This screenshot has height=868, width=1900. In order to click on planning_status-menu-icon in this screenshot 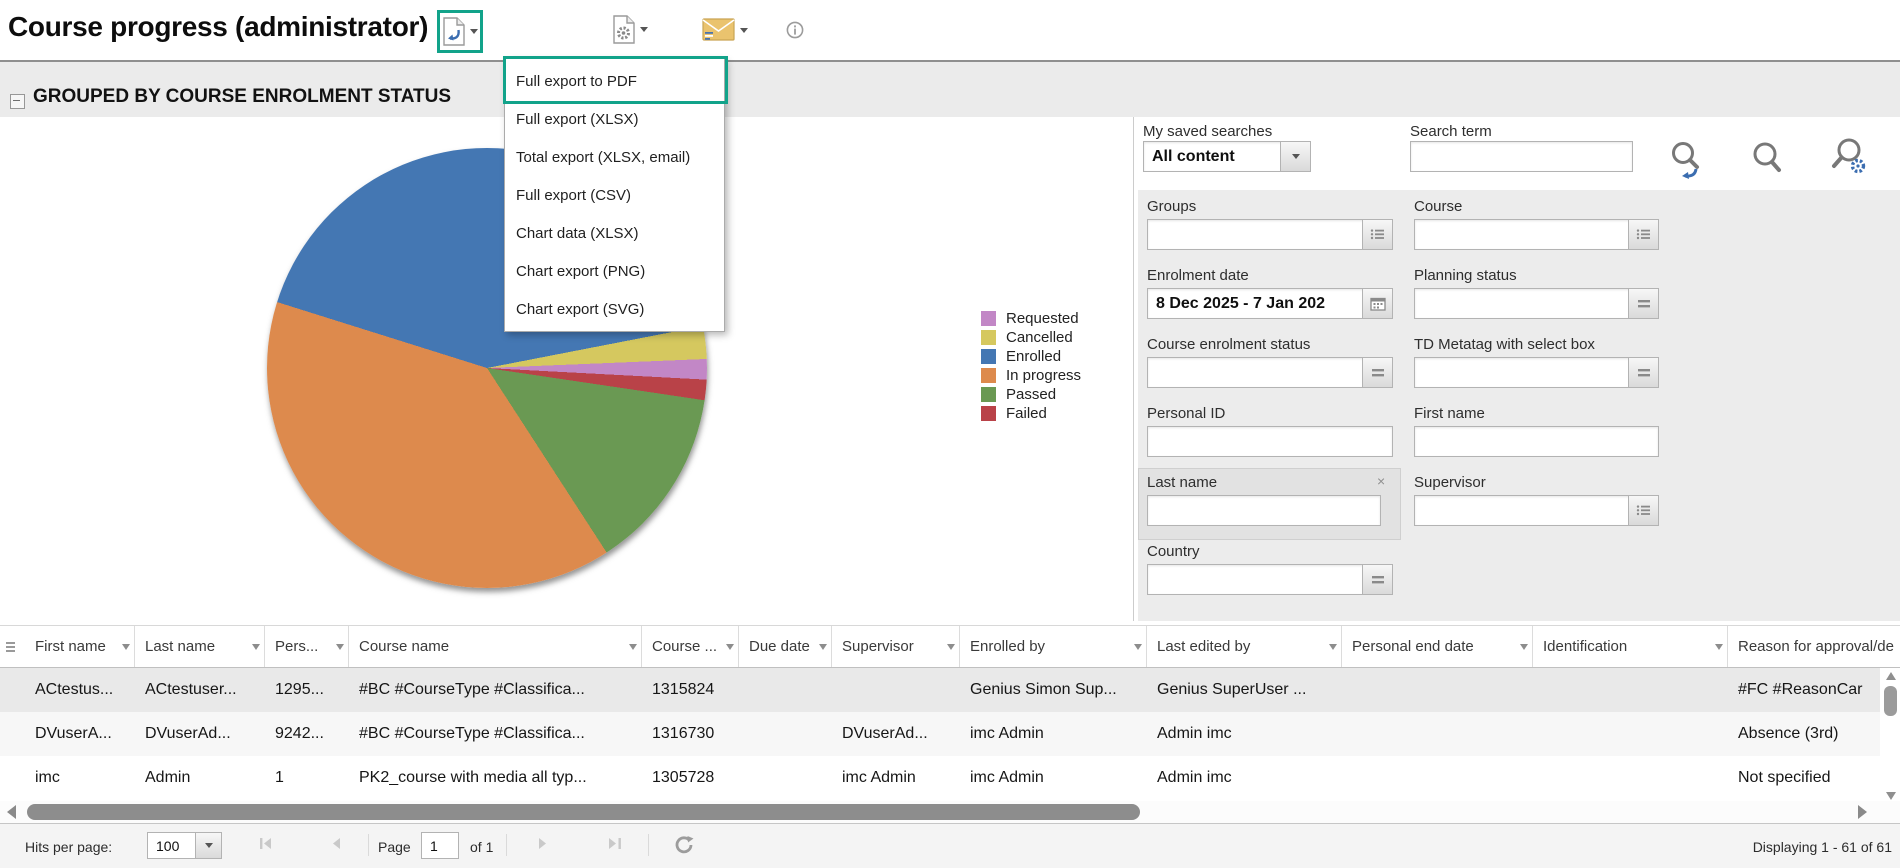, I will do `click(1643, 303)`.